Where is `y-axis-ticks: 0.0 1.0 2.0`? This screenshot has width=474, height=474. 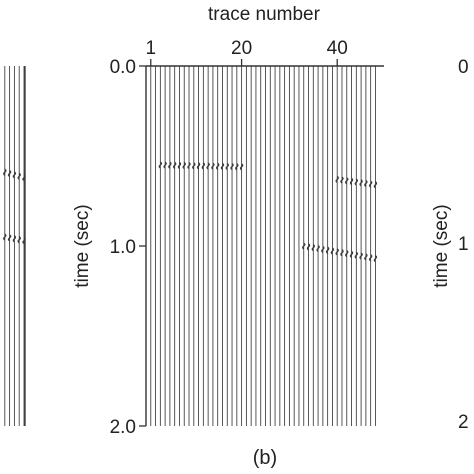 y-axis-ticks: 0.0 1.0 2.0 is located at coordinates (128, 247).